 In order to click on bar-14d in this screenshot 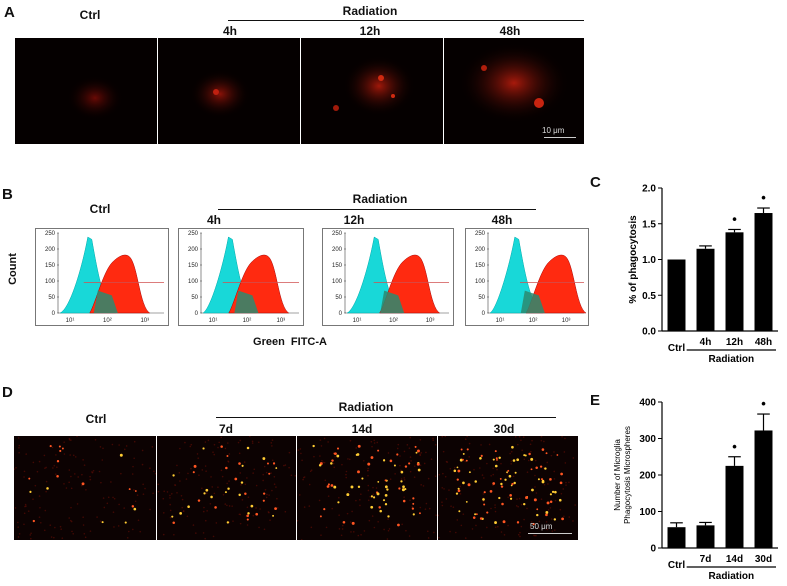, I will do `click(734, 506)`.